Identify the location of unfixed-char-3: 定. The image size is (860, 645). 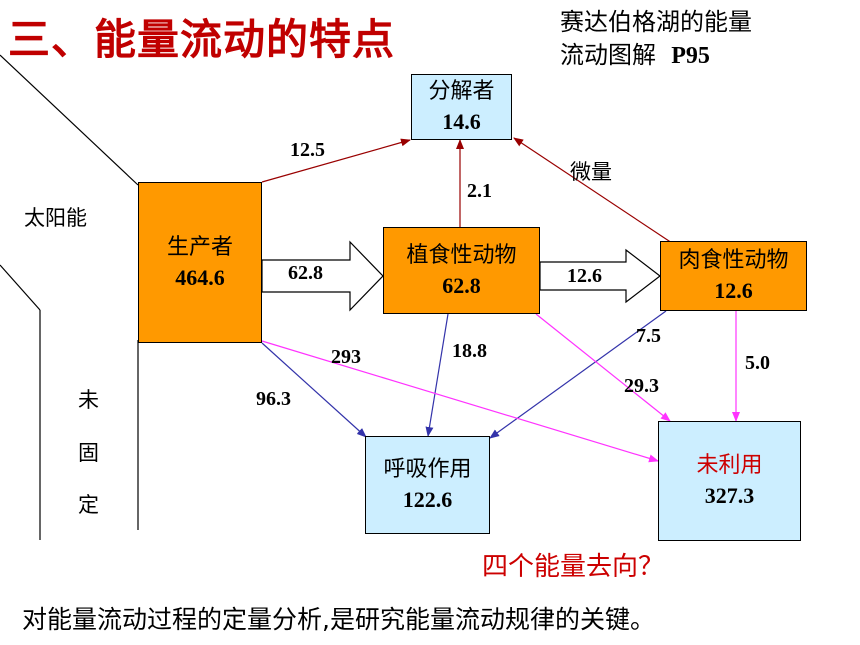
(88, 505).